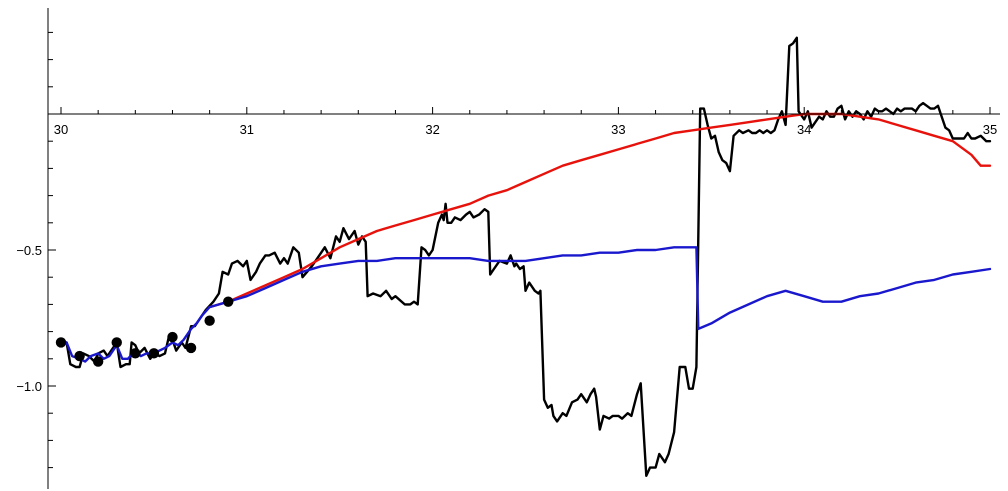 The image size is (1008, 491). I want to click on x-tick-label: 35, so click(990, 129).